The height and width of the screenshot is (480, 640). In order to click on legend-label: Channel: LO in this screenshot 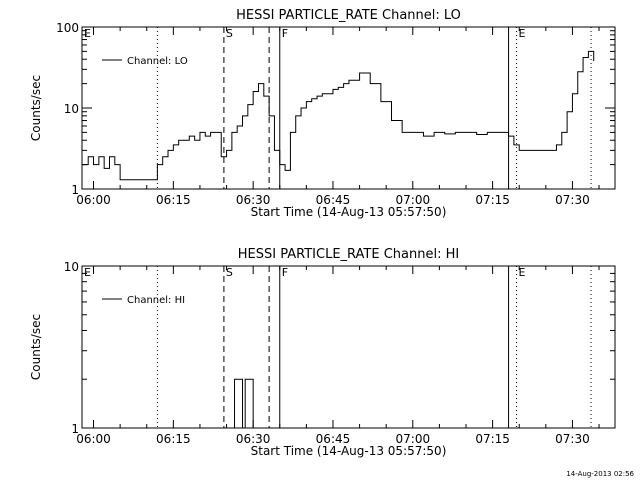, I will do `click(157, 61)`.